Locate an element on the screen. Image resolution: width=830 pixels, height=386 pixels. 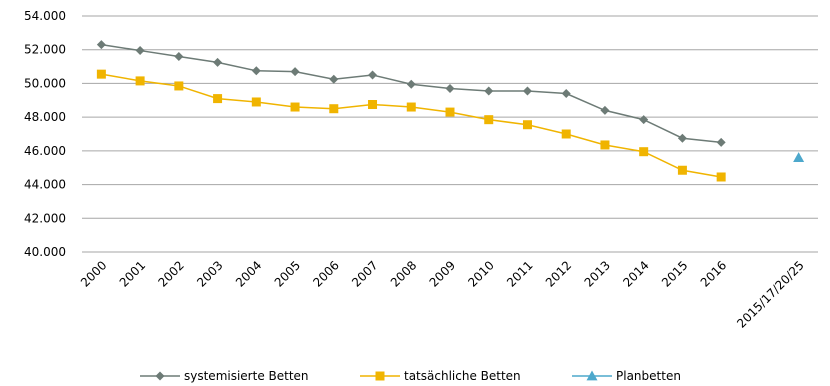
legend-label: tatsächliche Betten is located at coordinates (462, 376).